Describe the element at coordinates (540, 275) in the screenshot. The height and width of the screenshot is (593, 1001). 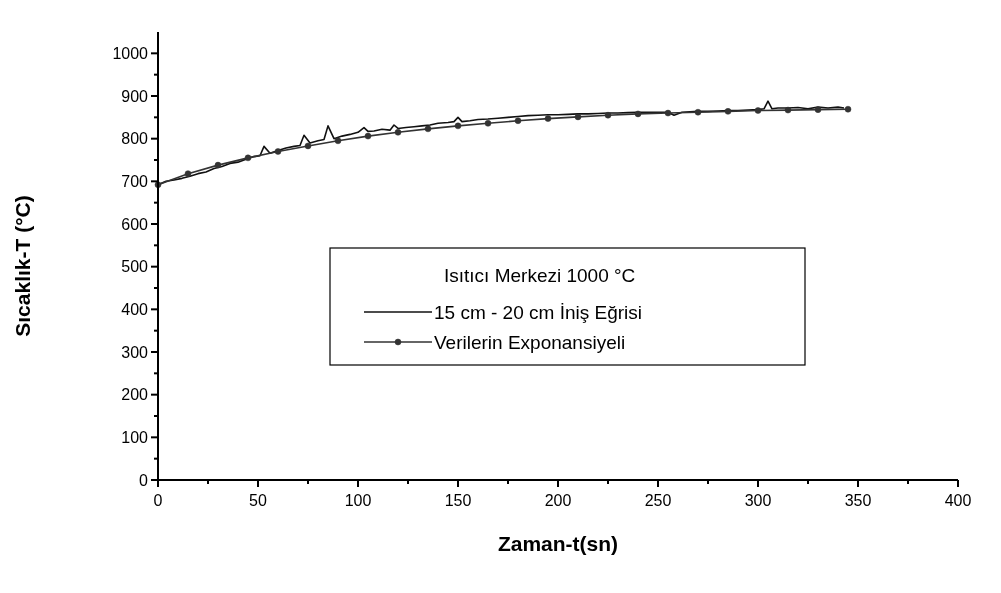
I see `legend-title: Isıtıcı Merkezi 1000 °C` at that location.